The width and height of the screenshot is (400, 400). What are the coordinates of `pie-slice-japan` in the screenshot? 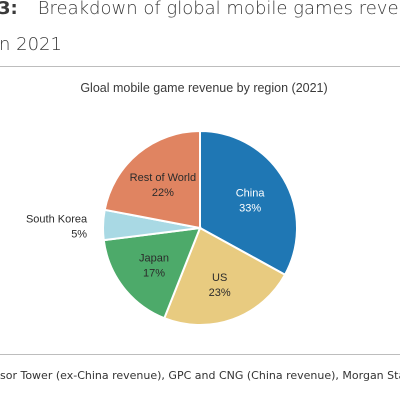 It's located at (152, 273).